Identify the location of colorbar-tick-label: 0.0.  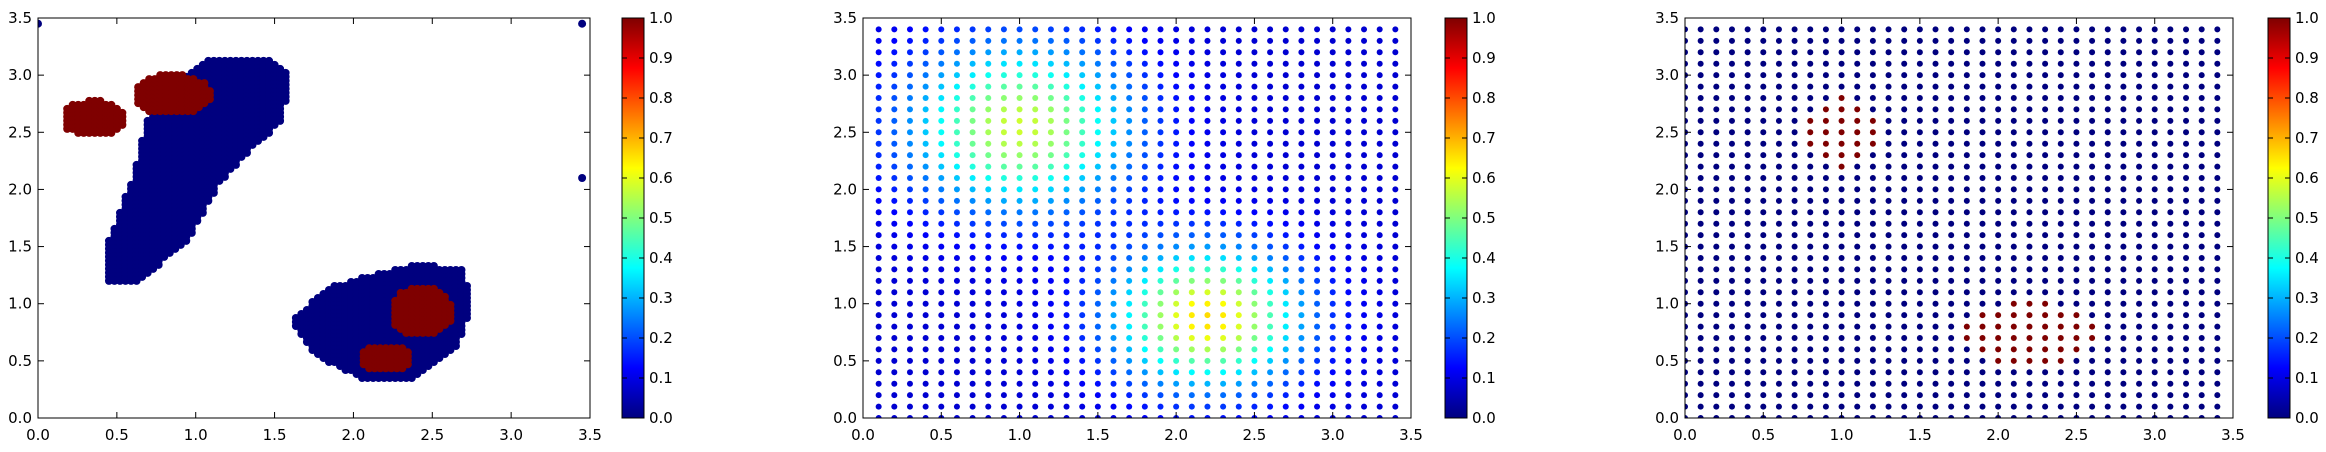
(2307, 418).